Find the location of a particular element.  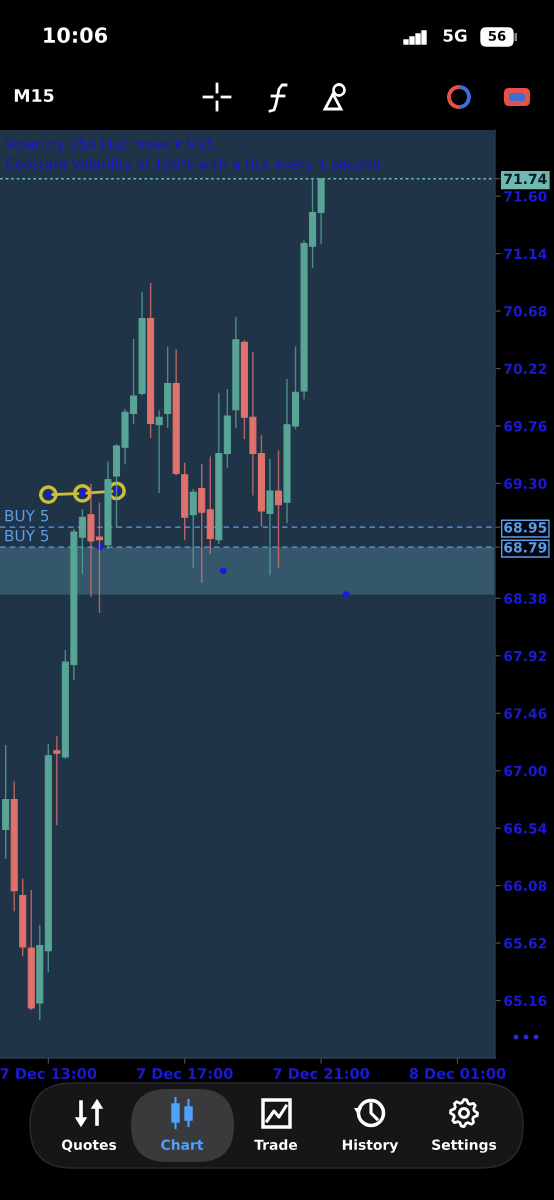

y-tick-label: 70.22 is located at coordinates (525, 369).